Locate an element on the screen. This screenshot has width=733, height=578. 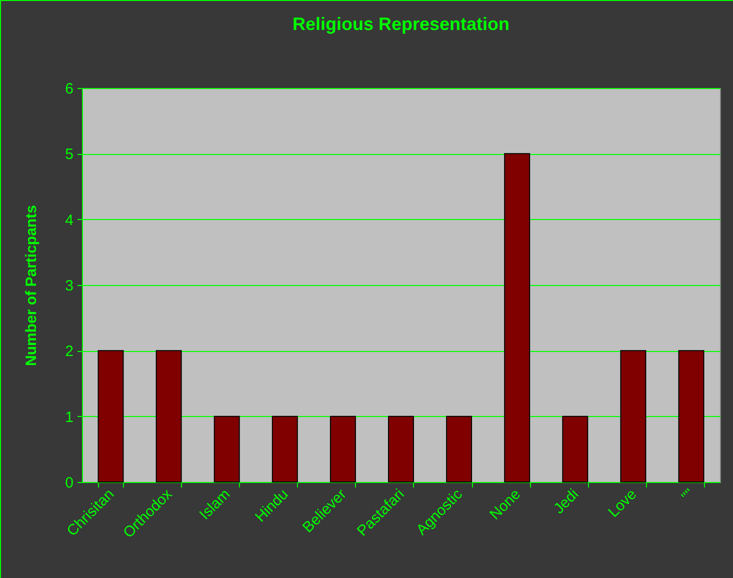
y-tick-label: 5 is located at coordinates (69, 155).